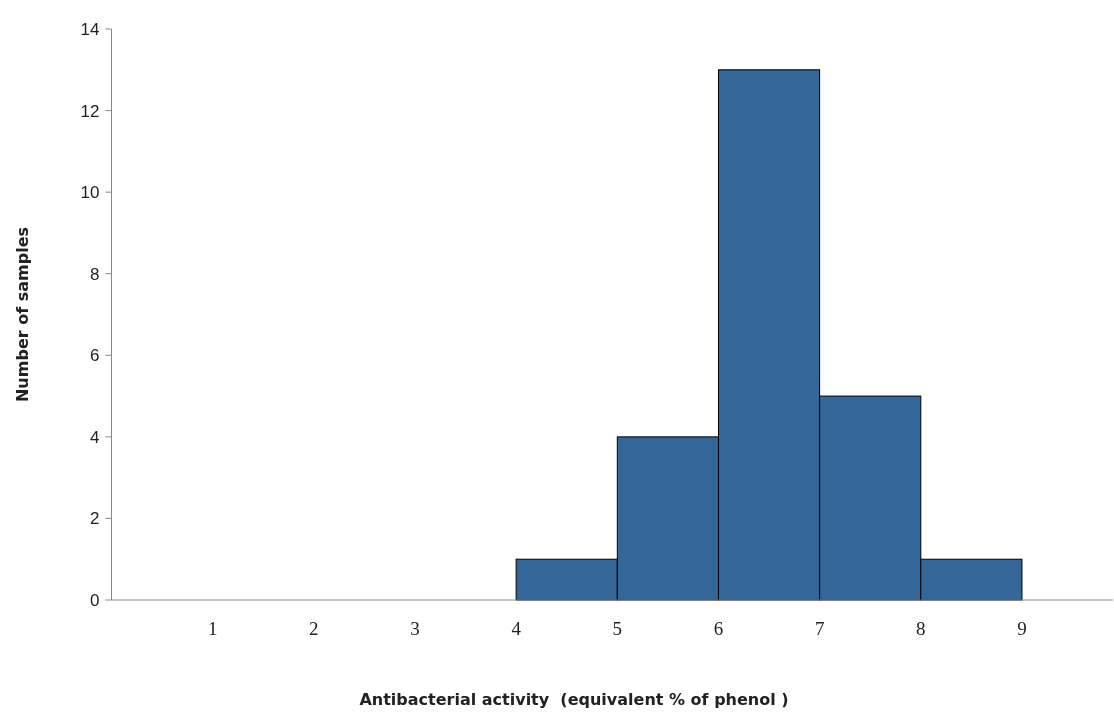  What do you see at coordinates (90, 111) in the screenshot?
I see `y-tick-label: 12` at bounding box center [90, 111].